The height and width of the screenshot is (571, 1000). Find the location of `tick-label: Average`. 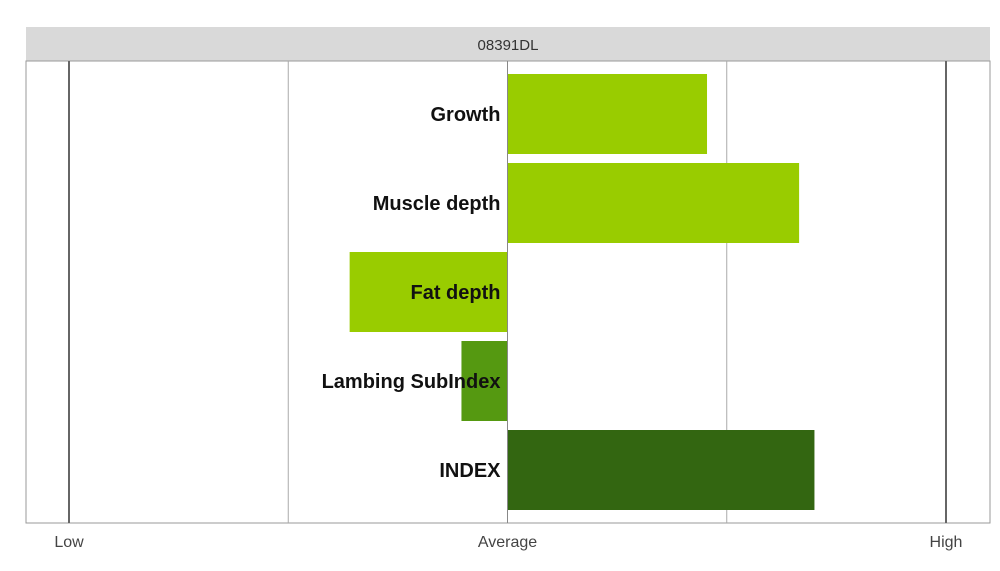

tick-label: Average is located at coordinates (507, 542).